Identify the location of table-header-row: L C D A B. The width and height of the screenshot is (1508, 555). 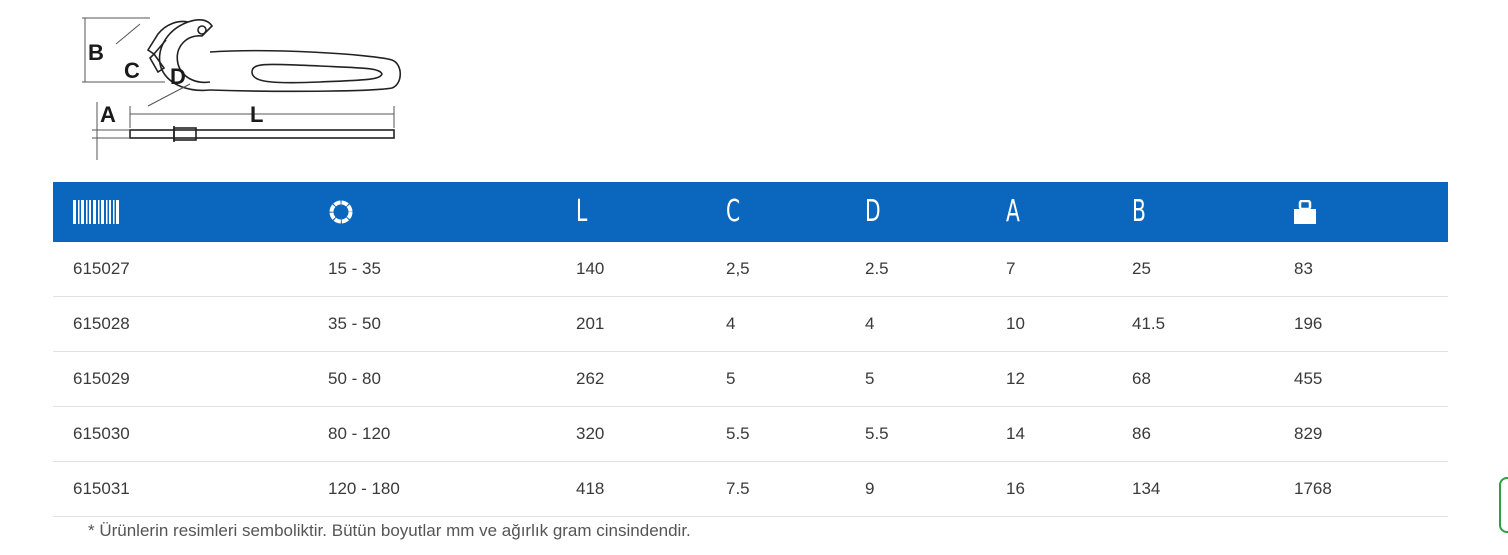
(750, 212).